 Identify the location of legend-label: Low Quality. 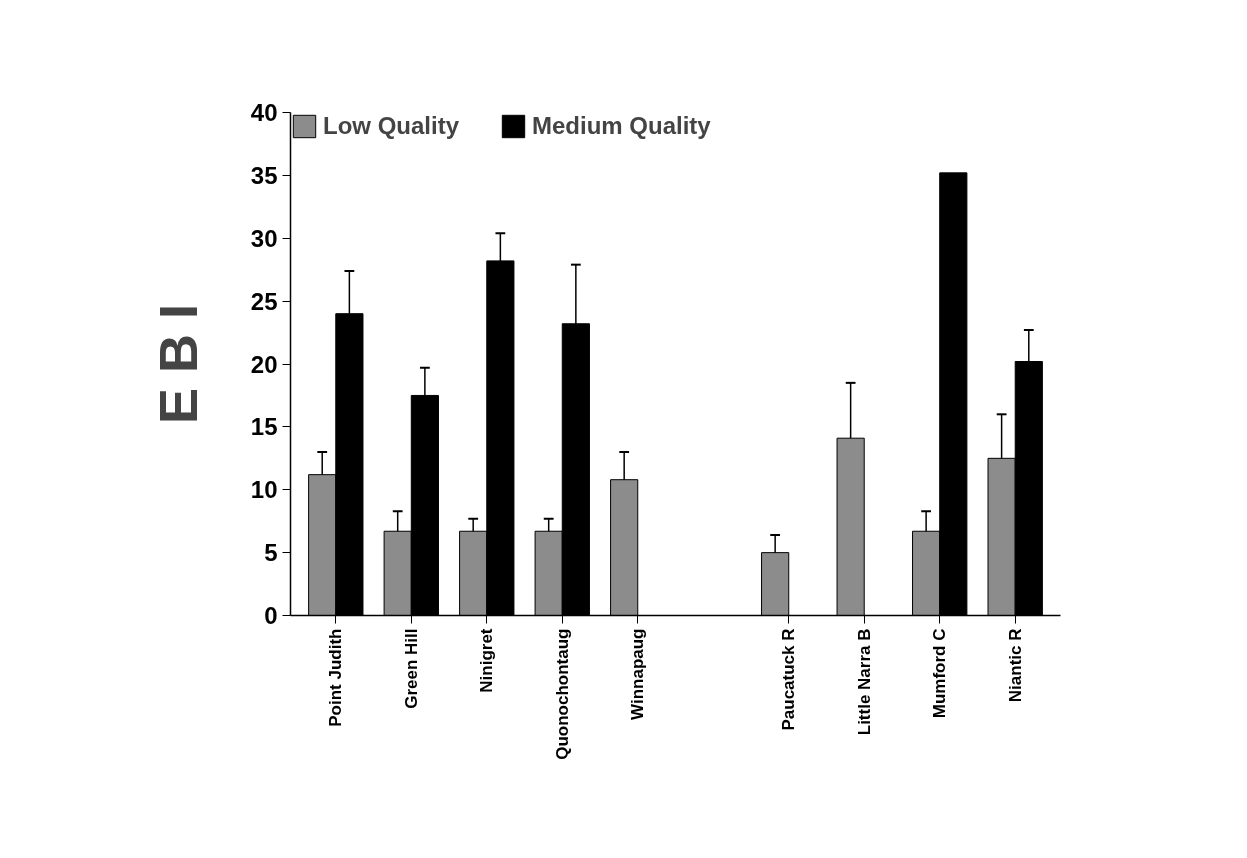
(391, 126).